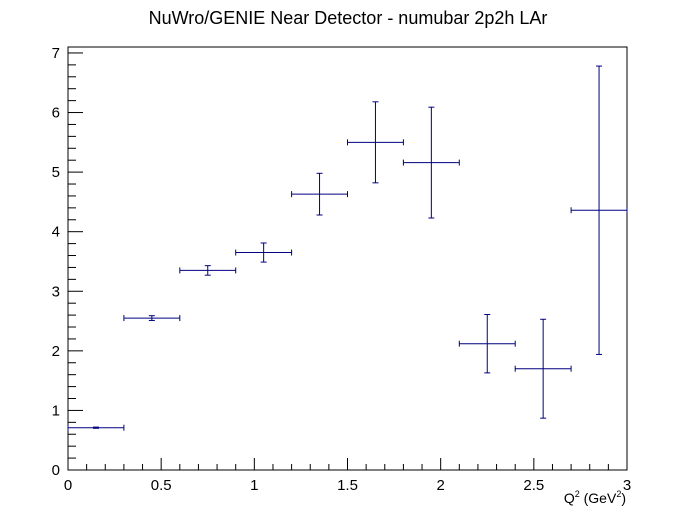 The image size is (696, 522). What do you see at coordinates (67, 262) in the screenshot?
I see `y-axis: 0 1 2 3 4 5 6 7` at bounding box center [67, 262].